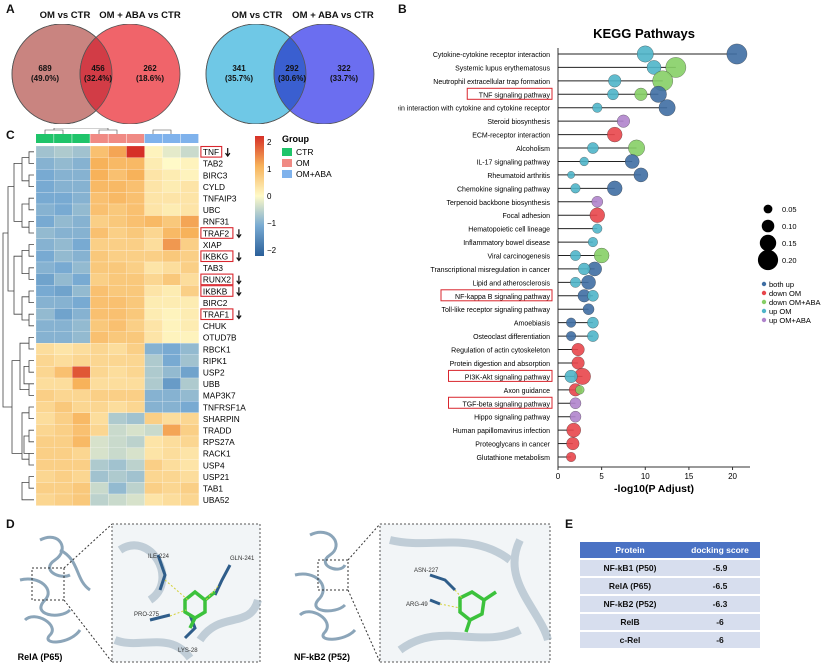  What do you see at coordinates (159, 557) in the screenshot?
I see `rela-res-1: ILE-224` at bounding box center [159, 557].